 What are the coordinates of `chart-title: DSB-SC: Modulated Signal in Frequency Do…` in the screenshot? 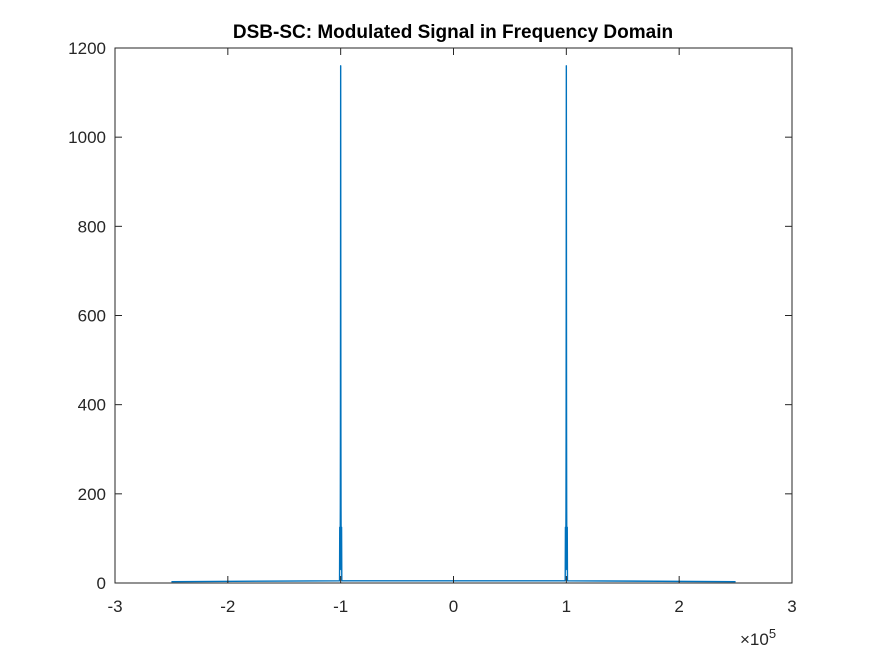 It's located at (453, 32).